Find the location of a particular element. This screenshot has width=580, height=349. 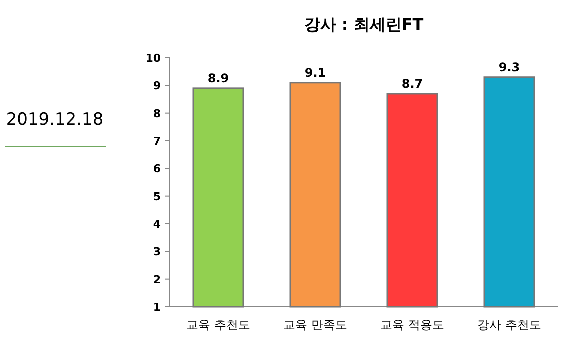

y-tick-label: 2 is located at coordinates (157, 279).